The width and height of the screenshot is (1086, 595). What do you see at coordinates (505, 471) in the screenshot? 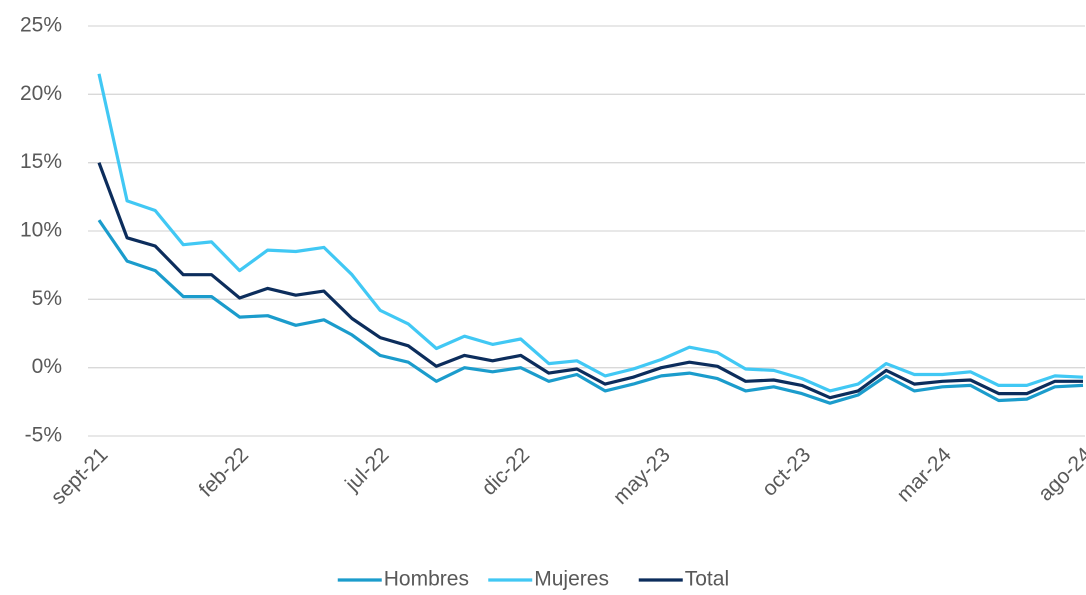
I see `x-tick-label: dic-22` at bounding box center [505, 471].